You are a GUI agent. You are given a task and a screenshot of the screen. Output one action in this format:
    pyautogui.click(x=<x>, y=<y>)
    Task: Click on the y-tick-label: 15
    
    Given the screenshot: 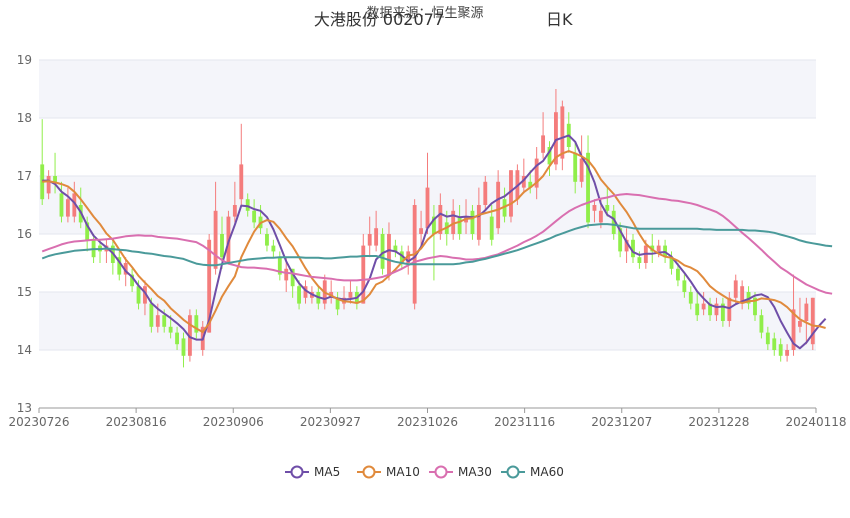 What is the action you would take?
    pyautogui.click(x=24, y=292)
    